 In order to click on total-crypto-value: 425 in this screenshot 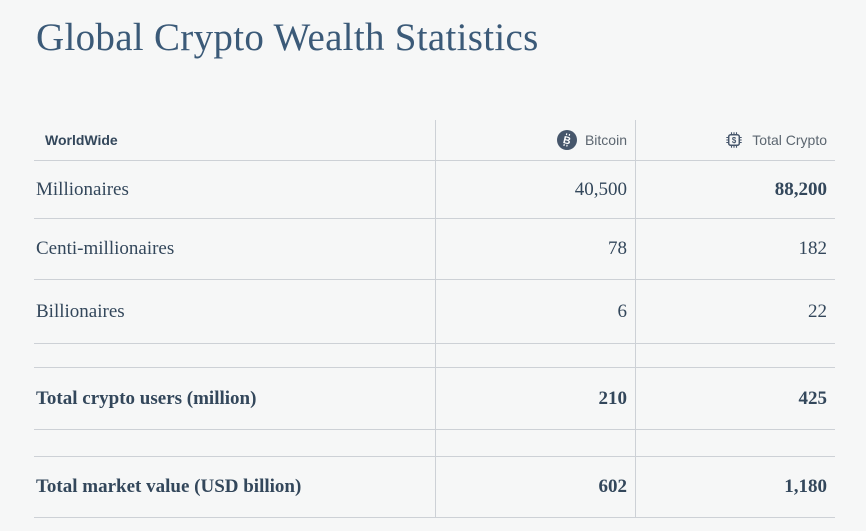, I will do `click(735, 398)`.